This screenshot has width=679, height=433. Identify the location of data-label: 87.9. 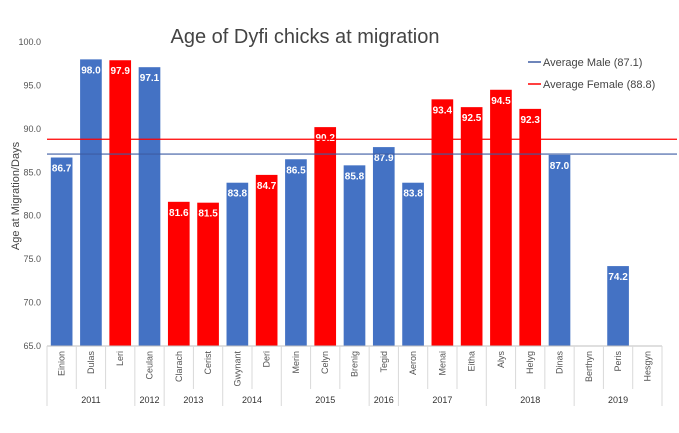
(384, 158).